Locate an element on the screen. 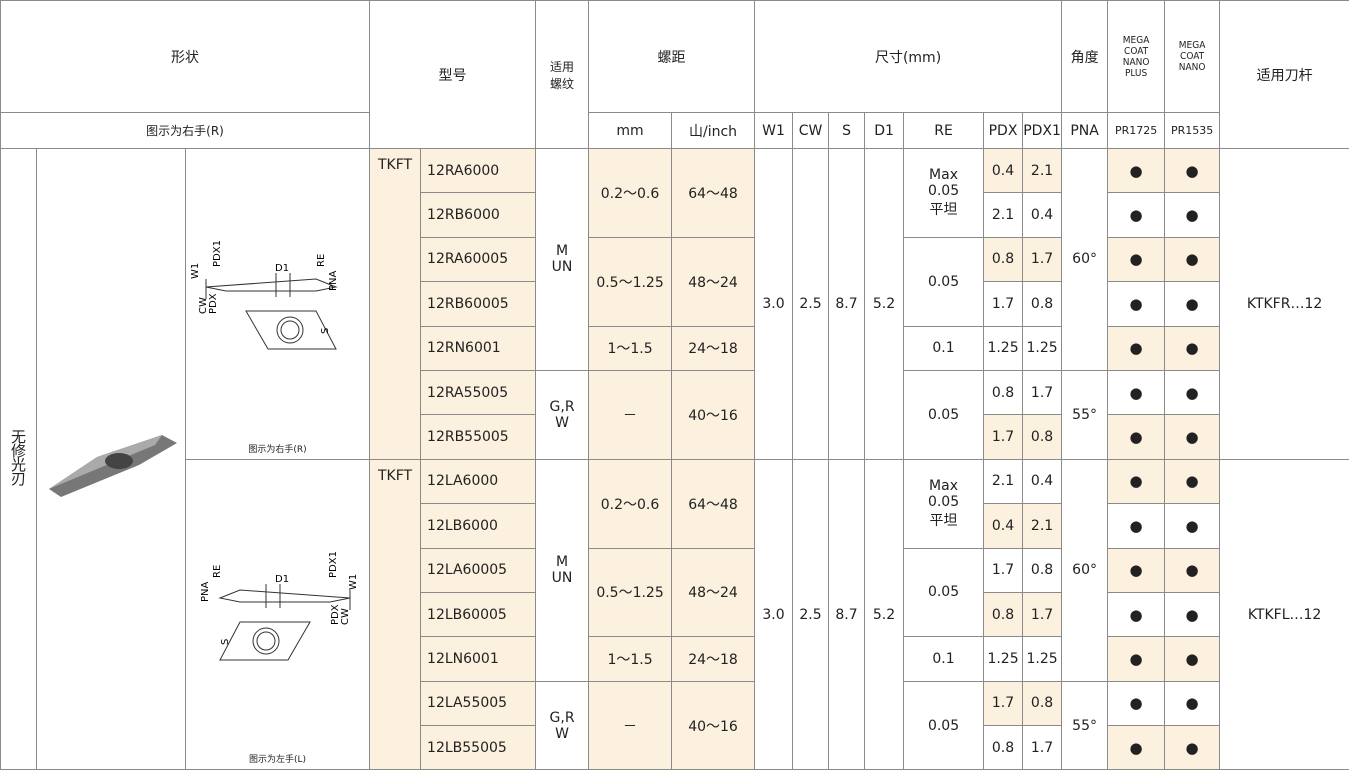 This screenshot has height=776, width=1349. thread-text: UN is located at coordinates (562, 267).